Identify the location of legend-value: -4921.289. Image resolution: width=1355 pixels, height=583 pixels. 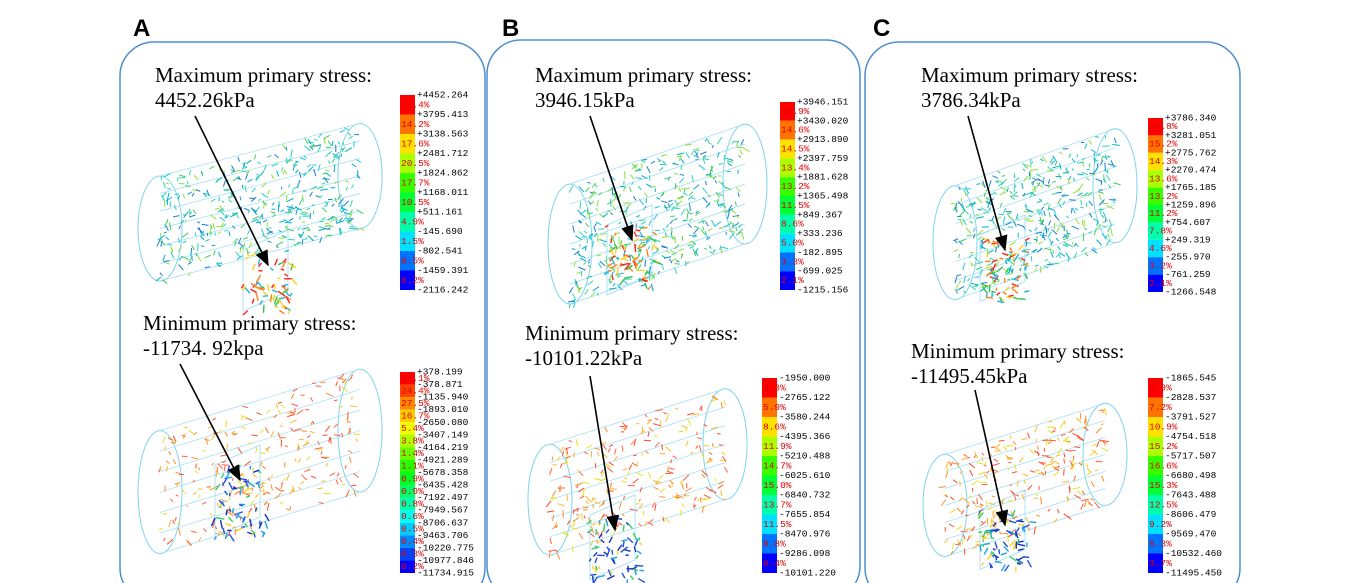
(443, 459).